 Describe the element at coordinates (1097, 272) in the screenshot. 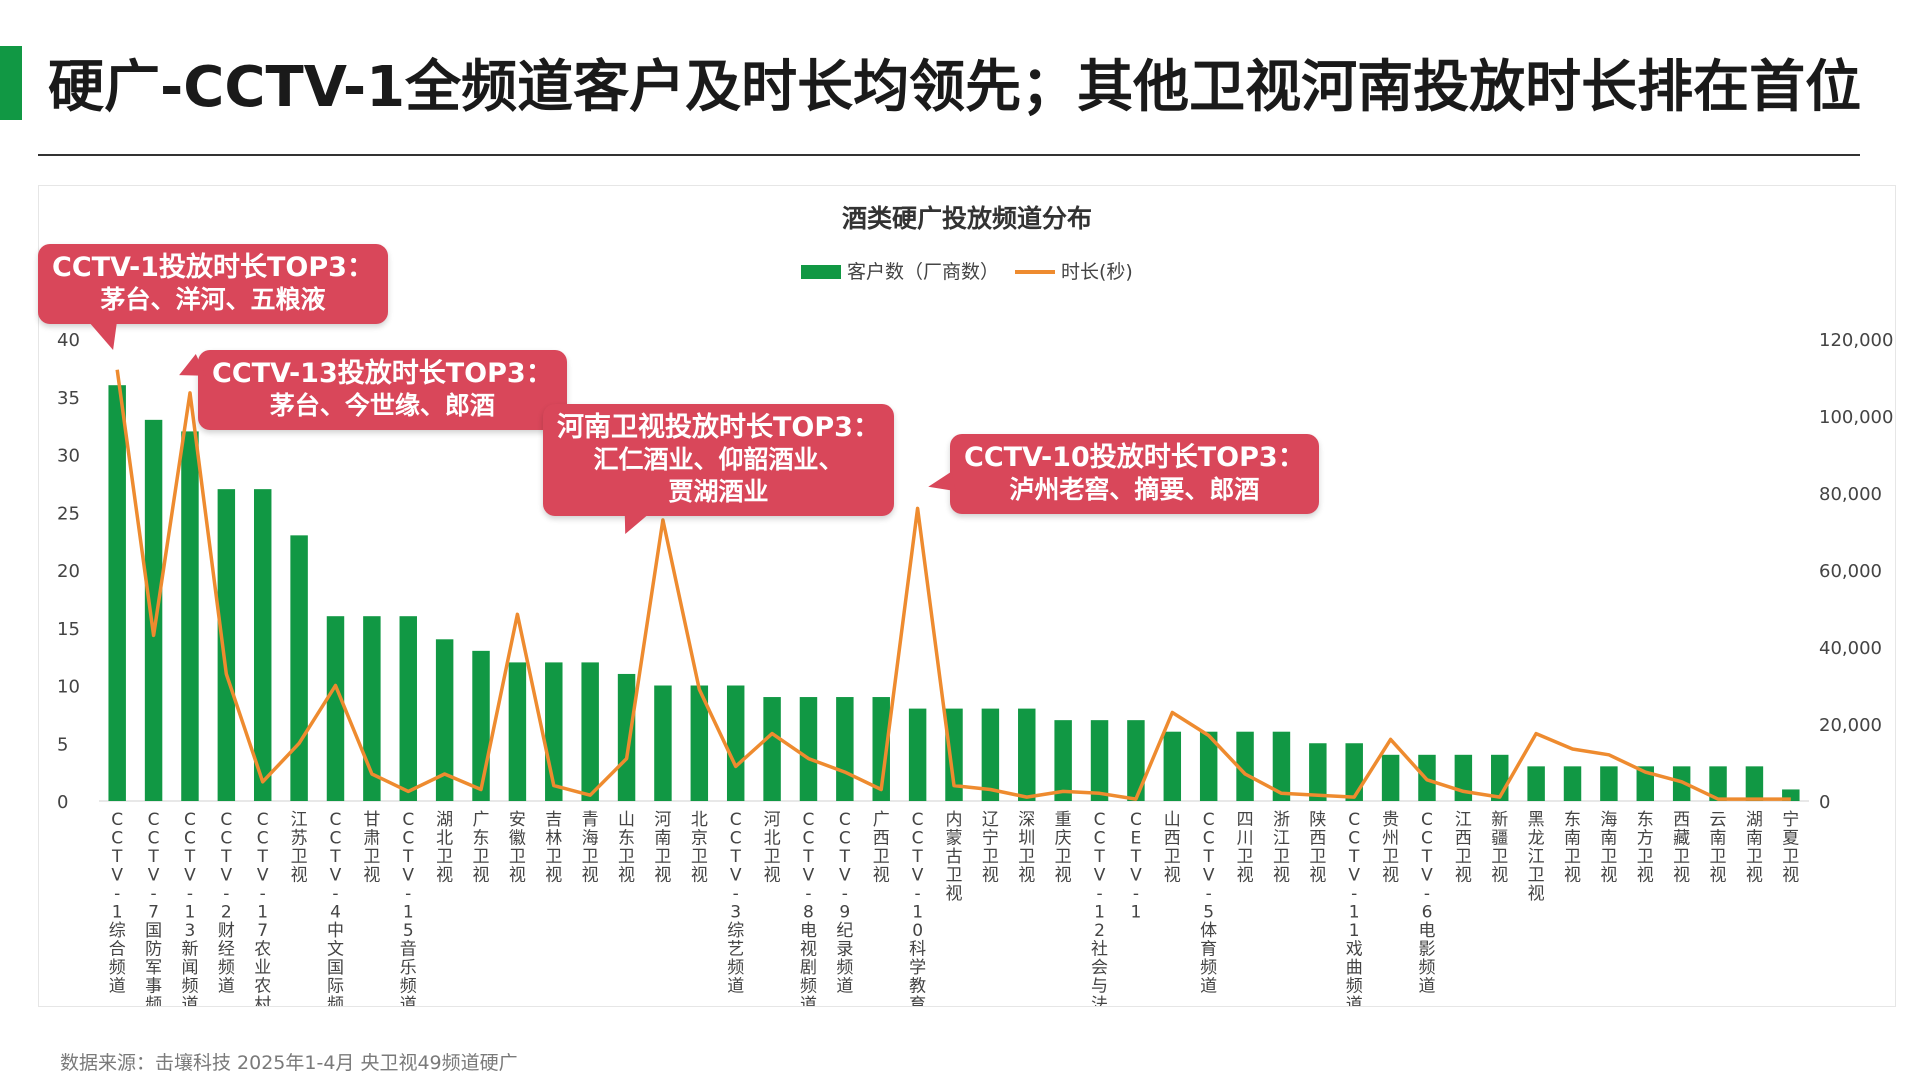

I see `legend-line-label: 时长(秒)` at that location.